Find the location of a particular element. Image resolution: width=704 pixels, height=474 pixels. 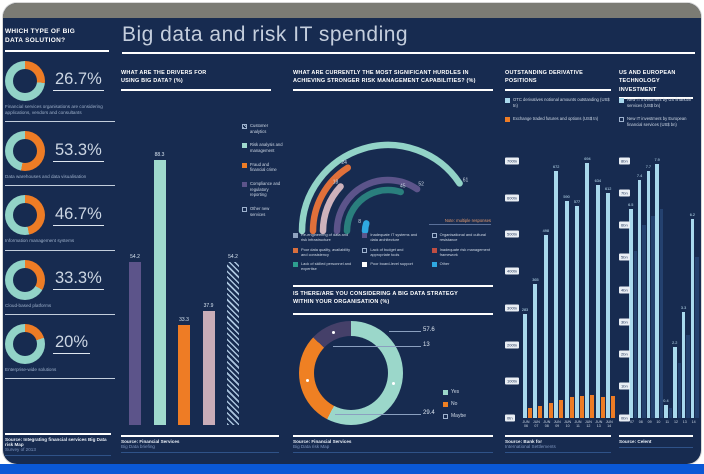

legend-label: Fraud and financial crime is located at coordinates (263, 167).